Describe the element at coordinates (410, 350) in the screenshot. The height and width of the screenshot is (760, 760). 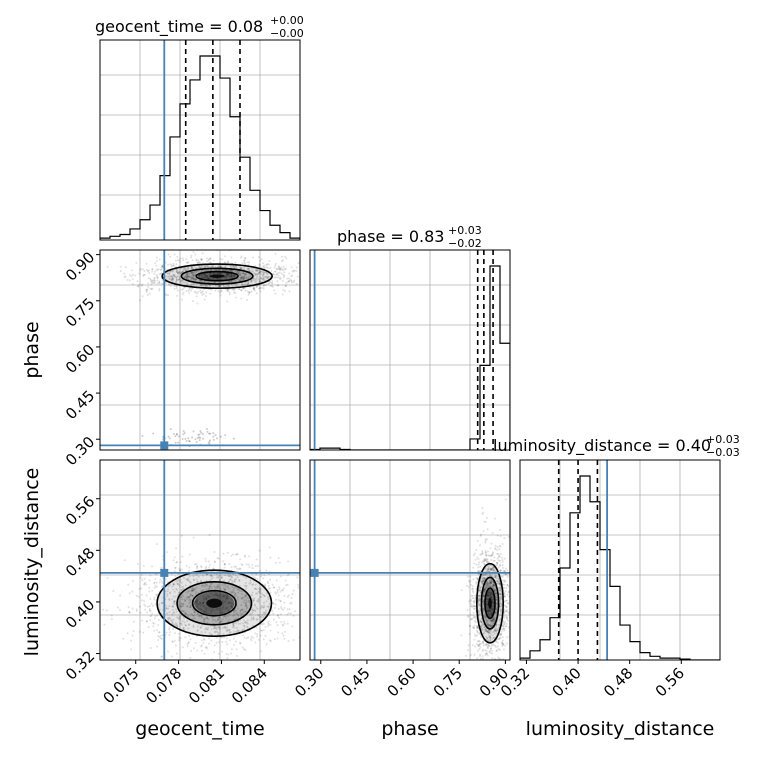
I see `panel-frame` at that location.